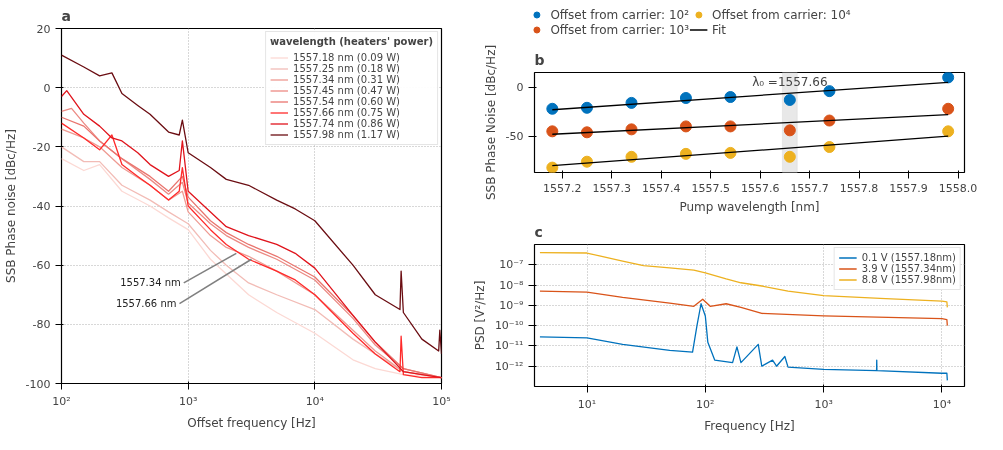 This screenshot has width=1003, height=450. Describe the element at coordinates (150, 283) in the screenshot. I see `annotation: 1557.34 nm` at that location.